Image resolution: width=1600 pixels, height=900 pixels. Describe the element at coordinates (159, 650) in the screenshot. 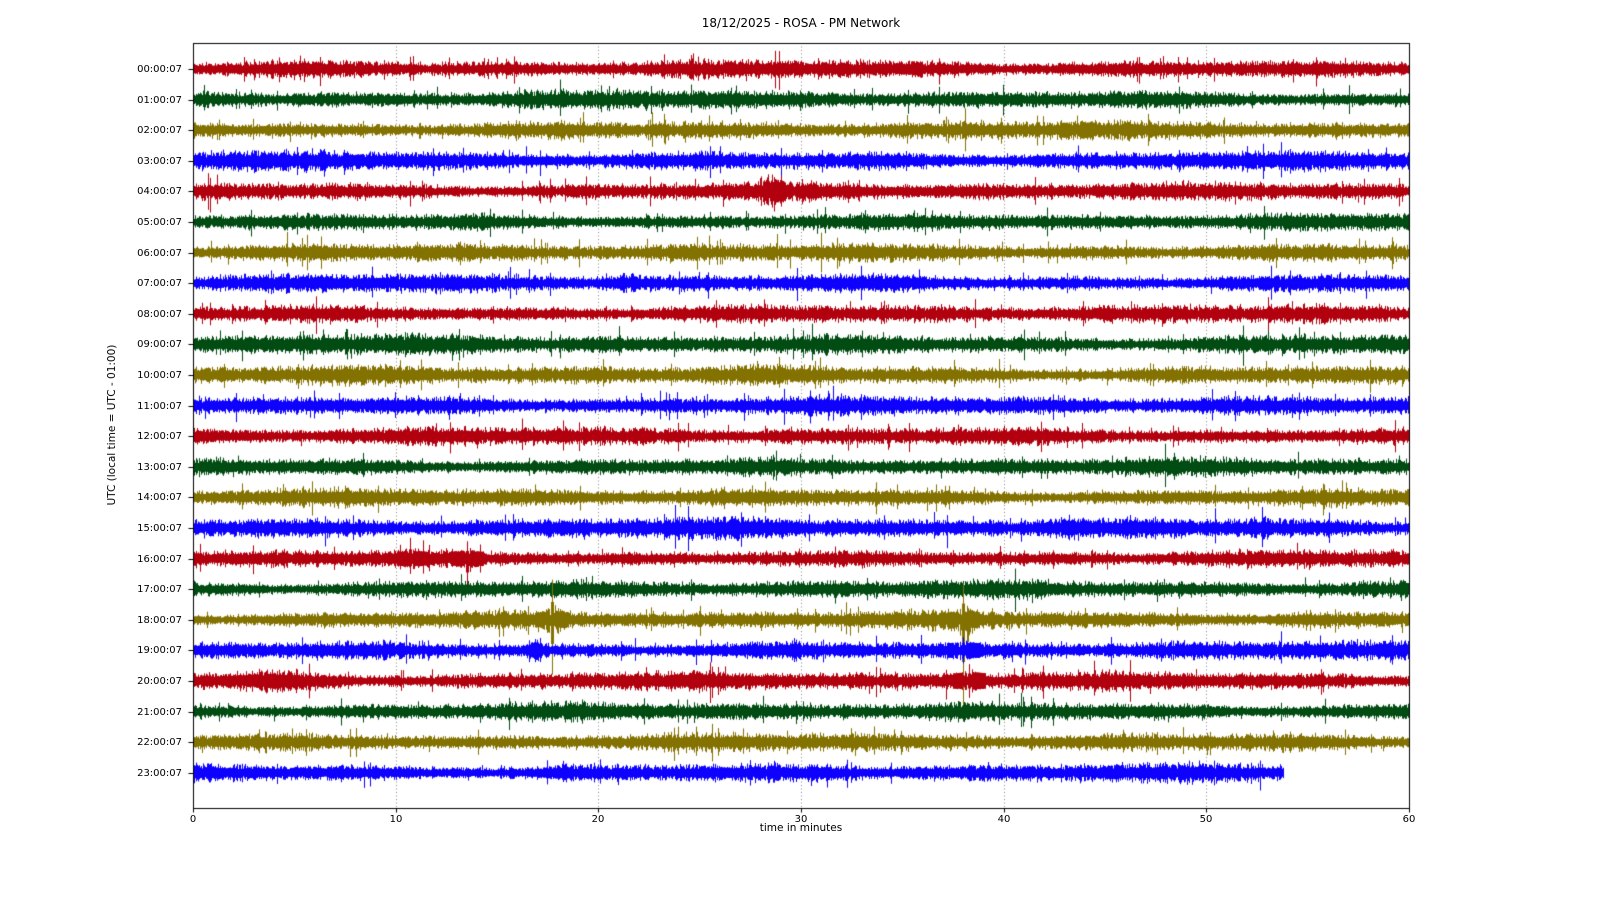

I see `y-tick-label: 19:00:07` at that location.